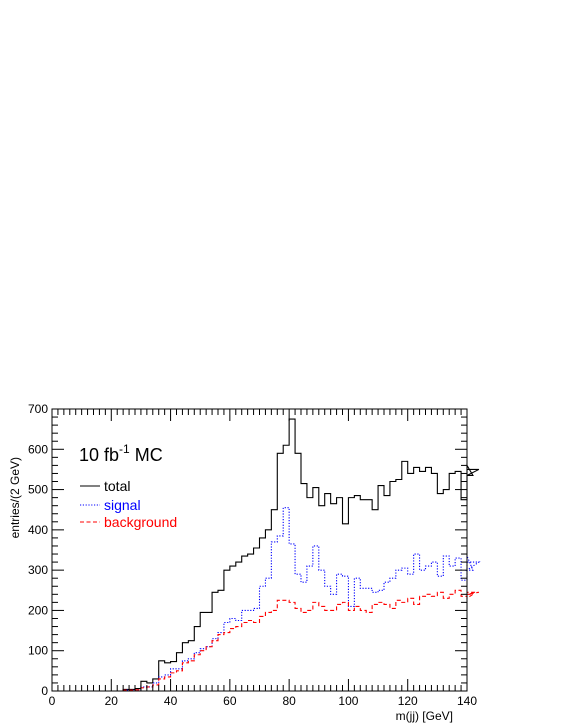  What do you see at coordinates (117, 486) in the screenshot?
I see `legend-label-total: total` at bounding box center [117, 486].